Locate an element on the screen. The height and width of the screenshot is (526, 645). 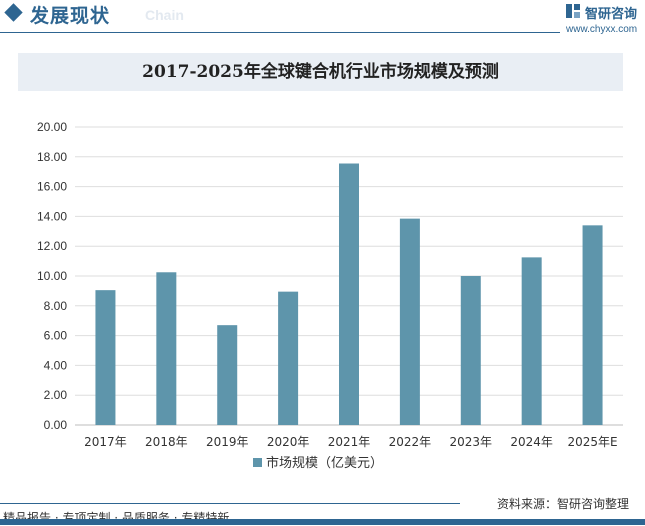
x-tick-label: 2022年 is located at coordinates (410, 442).